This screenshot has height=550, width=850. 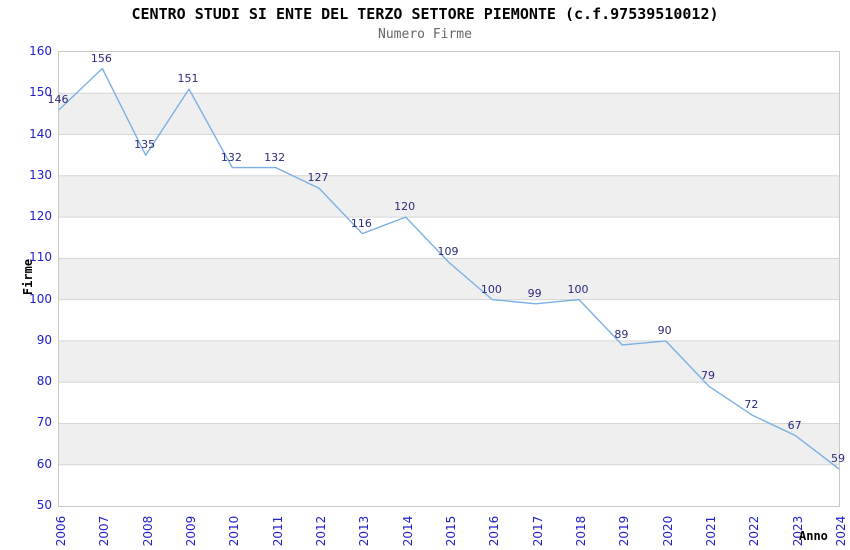 What do you see at coordinates (40, 133) in the screenshot?
I see `y-tick-label: 140` at bounding box center [40, 133].